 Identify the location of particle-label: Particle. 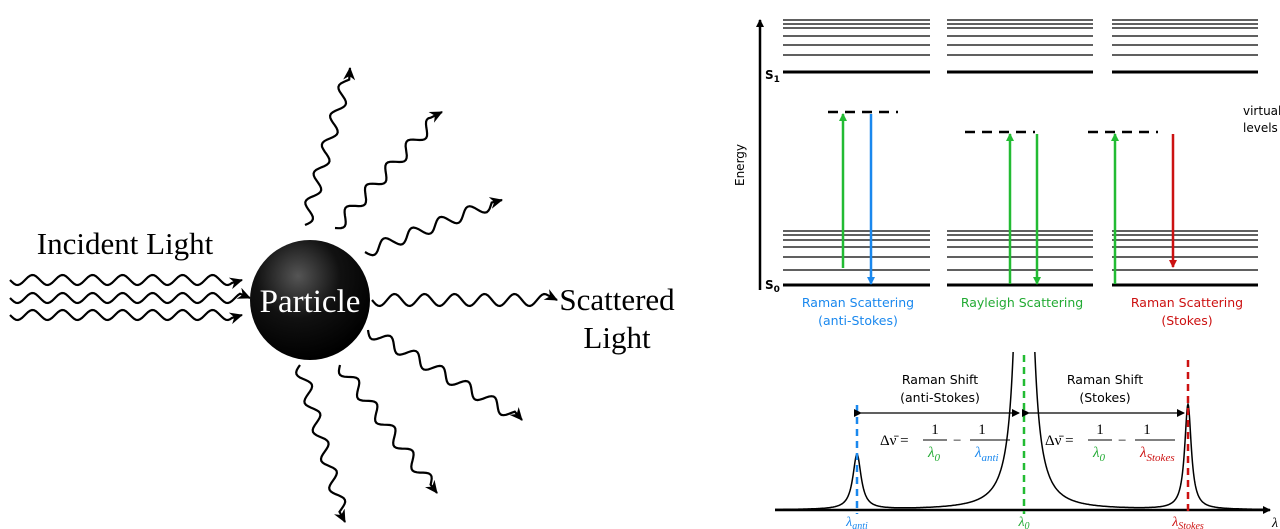
(310, 302).